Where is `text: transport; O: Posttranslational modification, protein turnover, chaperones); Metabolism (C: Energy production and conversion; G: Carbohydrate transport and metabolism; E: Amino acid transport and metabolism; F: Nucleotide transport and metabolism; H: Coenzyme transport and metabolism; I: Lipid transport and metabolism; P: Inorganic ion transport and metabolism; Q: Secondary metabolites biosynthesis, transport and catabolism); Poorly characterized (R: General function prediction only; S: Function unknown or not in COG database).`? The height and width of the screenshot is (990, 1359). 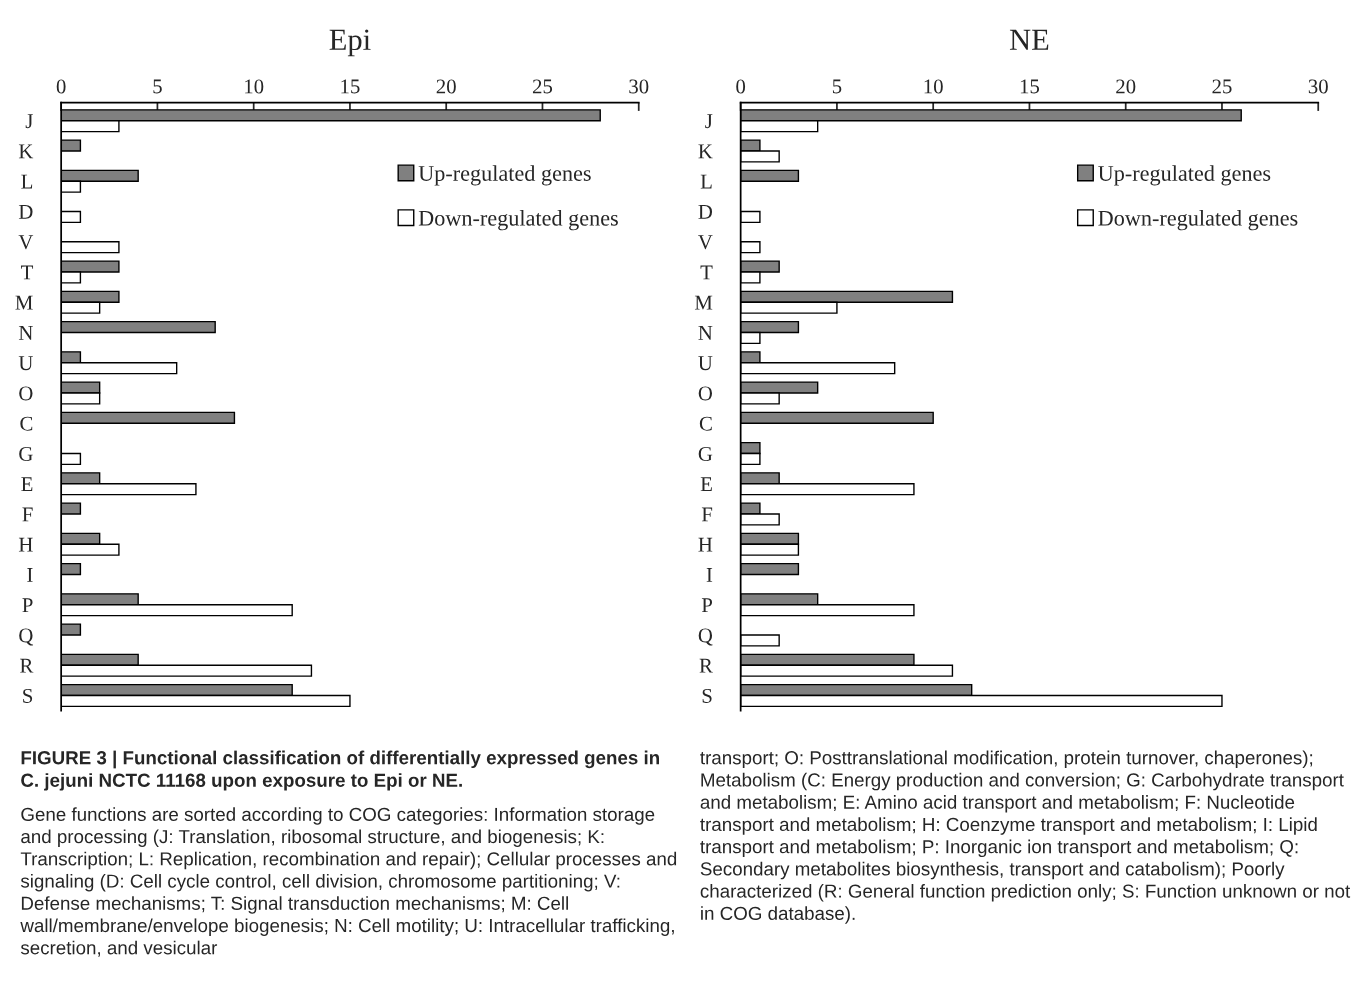
text: transport; O: Posttranslational modification, protein turnover, chaperones); Metabolism (C: Energy production and conversion; G: Carbohydrate transport and metabolism; E: Amino acid transport and metabolism; F: Nucleotide transport and metabolism; H: Coenzyme transport and metabolism; I: Lipid transport and metabolism; P: Inorganic ion transport and metabolism; Q: Secondary metabolites biosynthesis, transport and catabolism); Poorly characterized (R: General function prediction only; S: Function unknown or not in COG database). is located at coordinates (1025, 837).